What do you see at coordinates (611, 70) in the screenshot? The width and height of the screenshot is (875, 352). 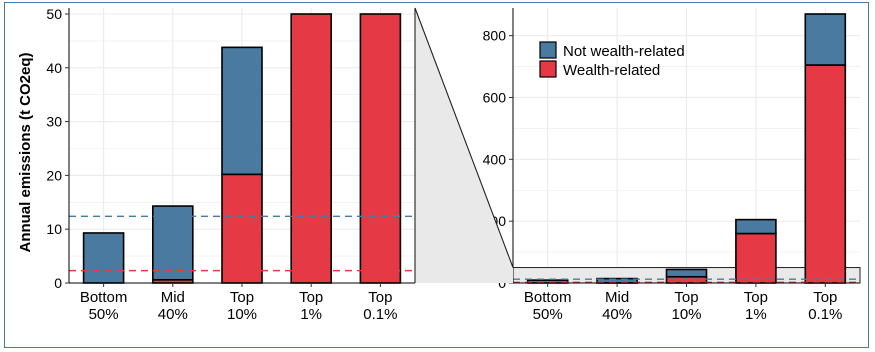 I see `legend-label: Wealth-related` at bounding box center [611, 70].